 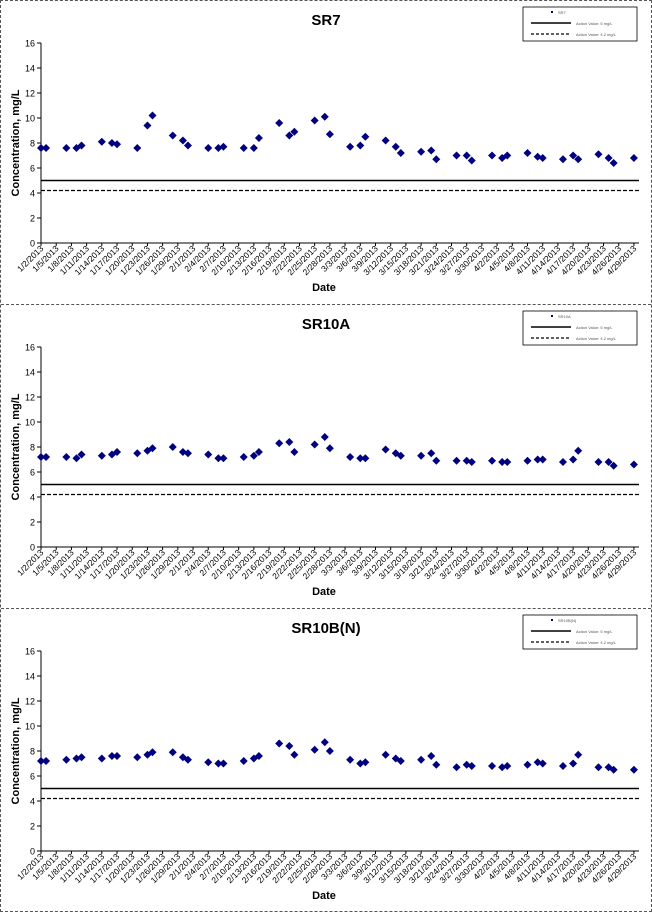 I want to click on chart-title: SR10A, so click(x=326, y=324).